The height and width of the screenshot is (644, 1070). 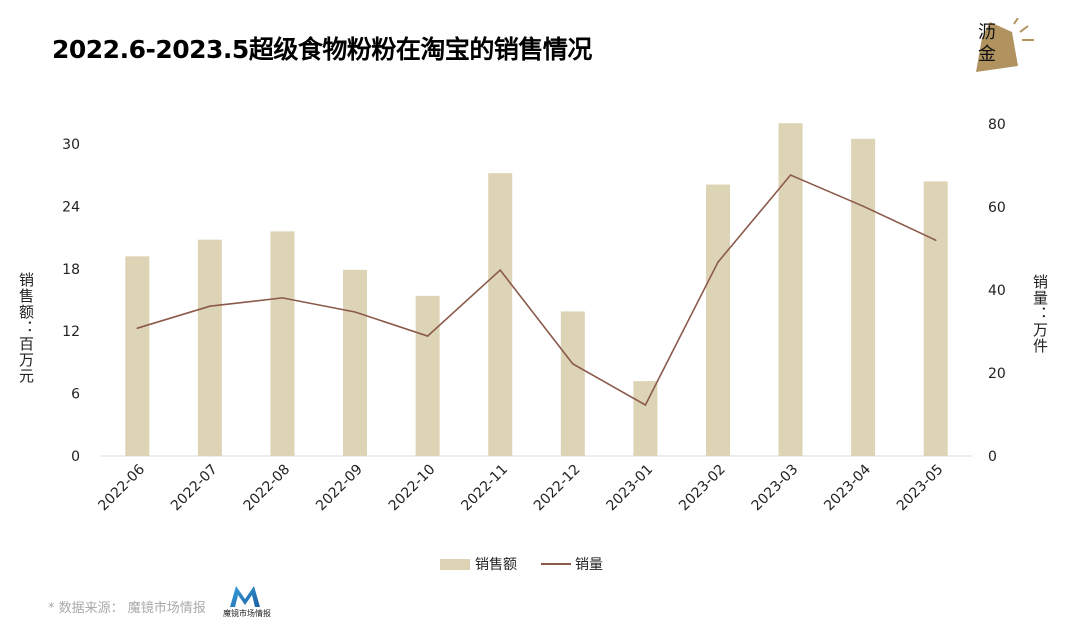 I want to click on y-tick-label-left: 0, so click(x=75, y=457).